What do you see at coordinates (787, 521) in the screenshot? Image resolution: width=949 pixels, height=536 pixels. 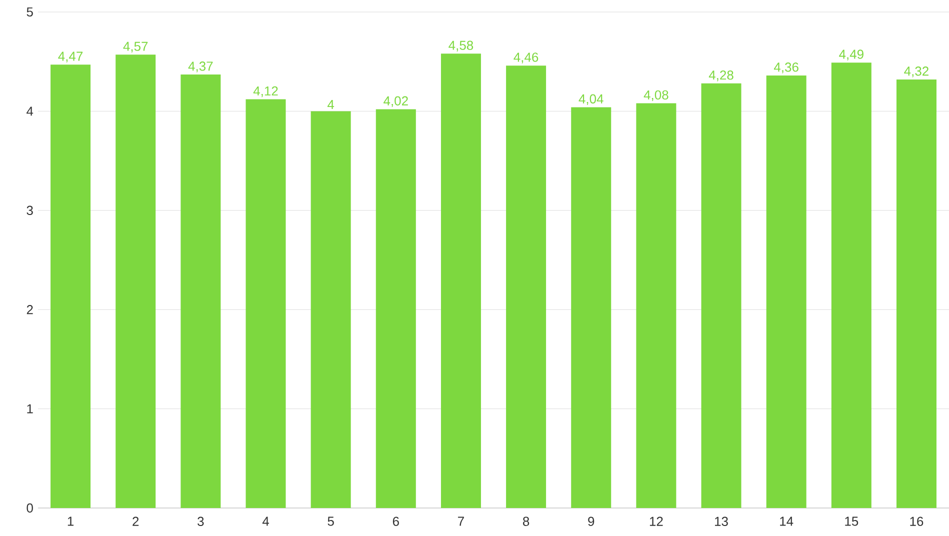 I see `x-tick-label: 14` at bounding box center [787, 521].